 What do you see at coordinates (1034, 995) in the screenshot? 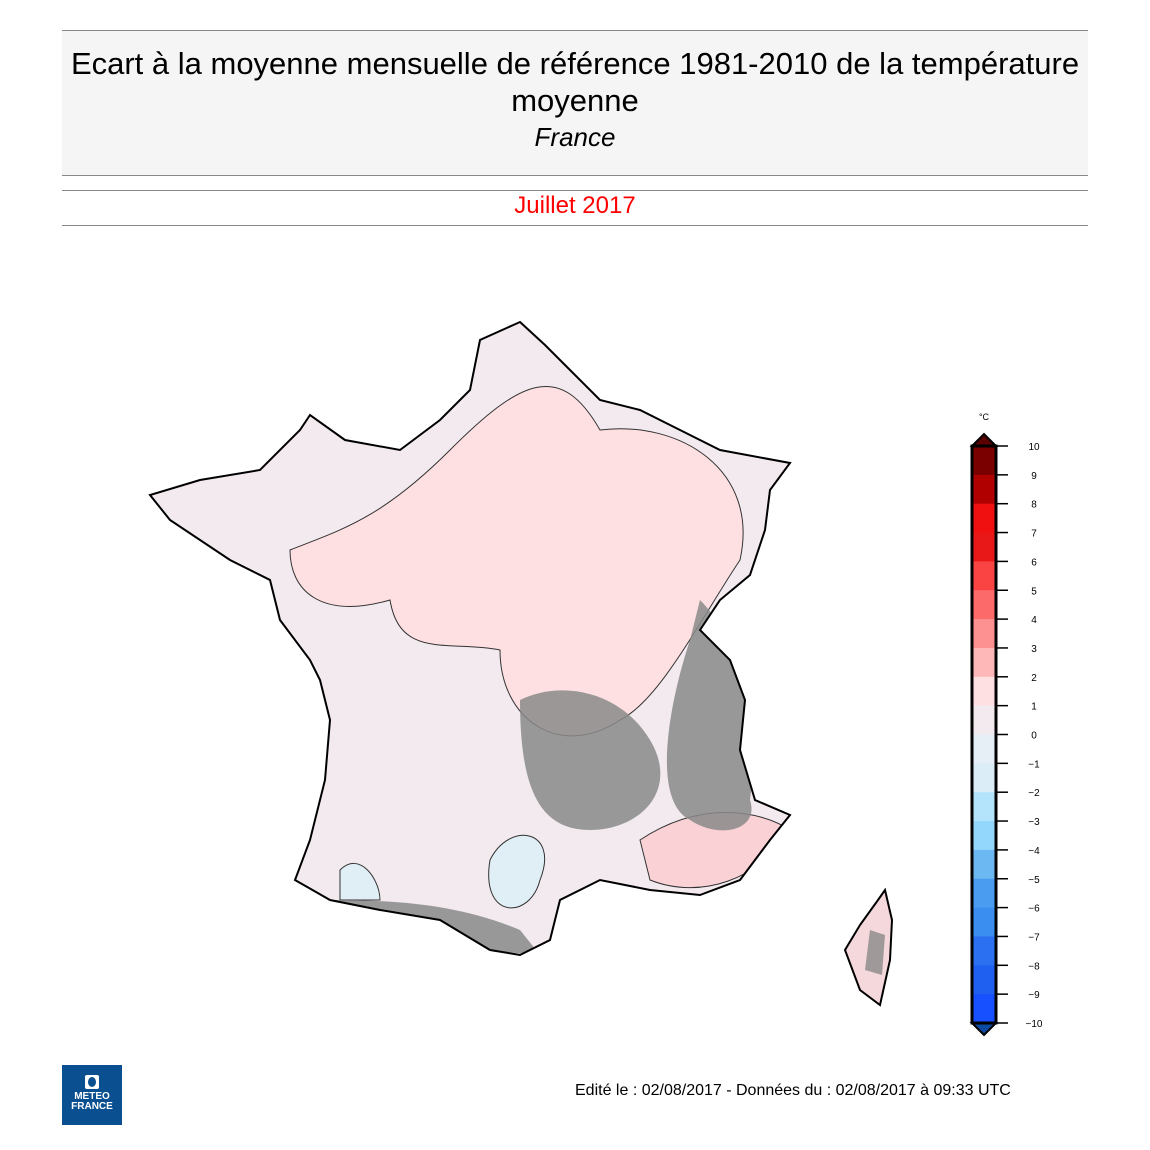
I see `colorbar-tick-label: −9` at bounding box center [1034, 995].